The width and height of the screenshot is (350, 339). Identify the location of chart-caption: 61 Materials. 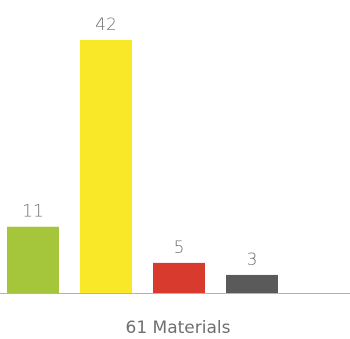
(178, 328).